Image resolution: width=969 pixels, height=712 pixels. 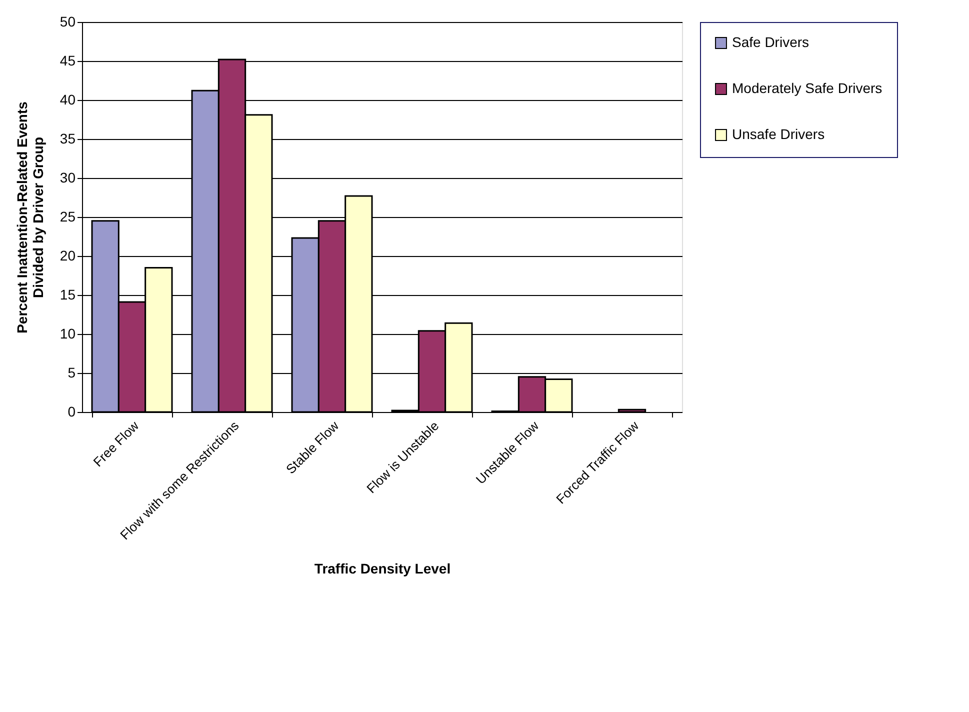 What do you see at coordinates (68, 138) in the screenshot?
I see `y-tick-label: 35` at bounding box center [68, 138].